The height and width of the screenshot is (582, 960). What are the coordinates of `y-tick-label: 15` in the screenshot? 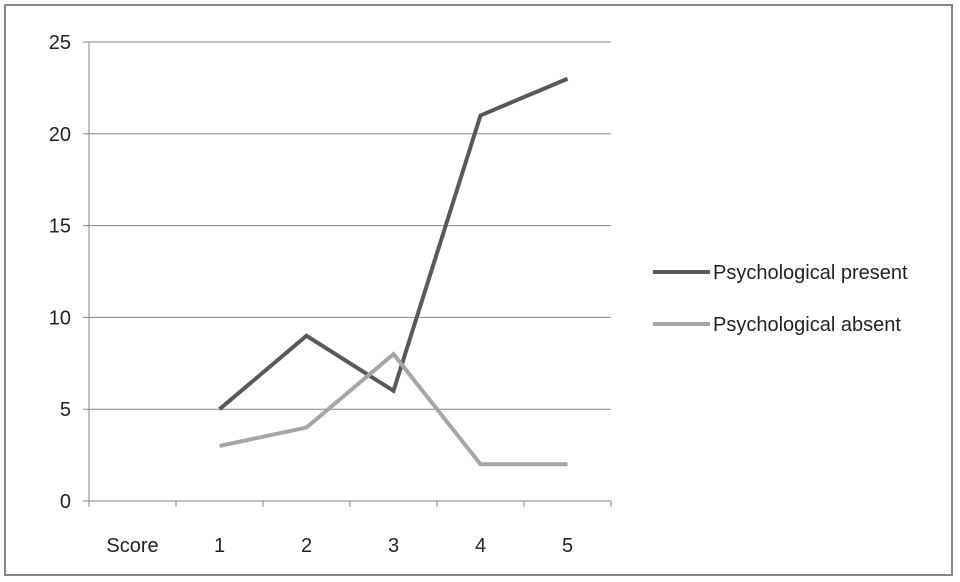 It's located at (60, 227).